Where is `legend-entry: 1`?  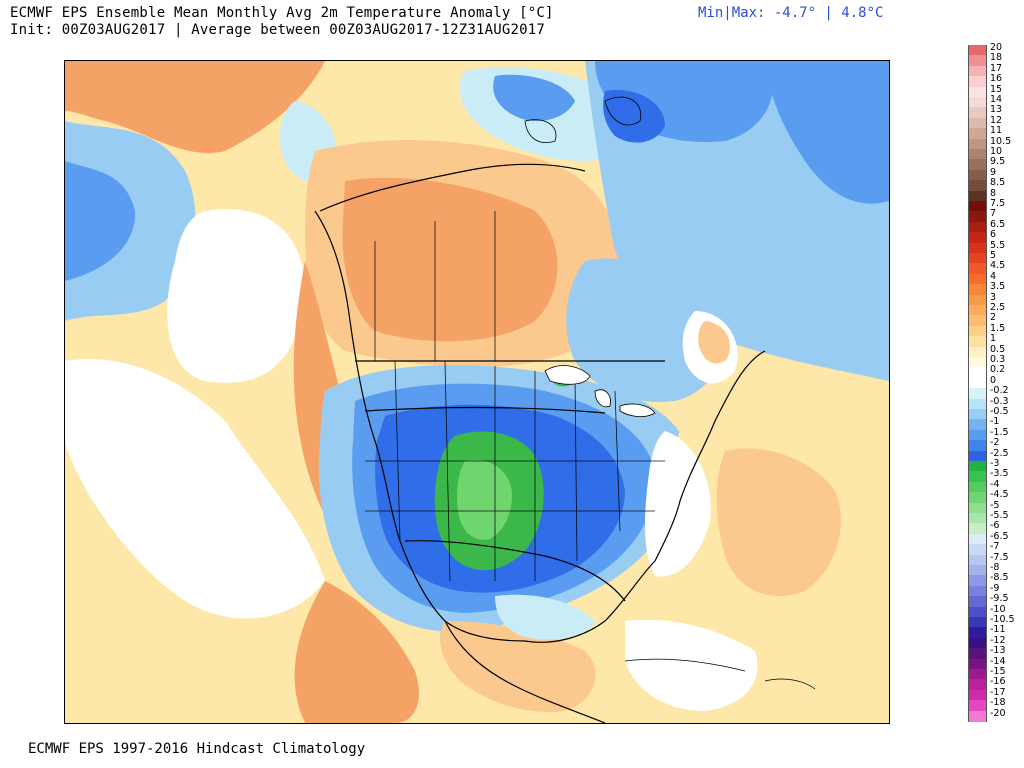
legend-entry: 1 is located at coordinates (994, 340).